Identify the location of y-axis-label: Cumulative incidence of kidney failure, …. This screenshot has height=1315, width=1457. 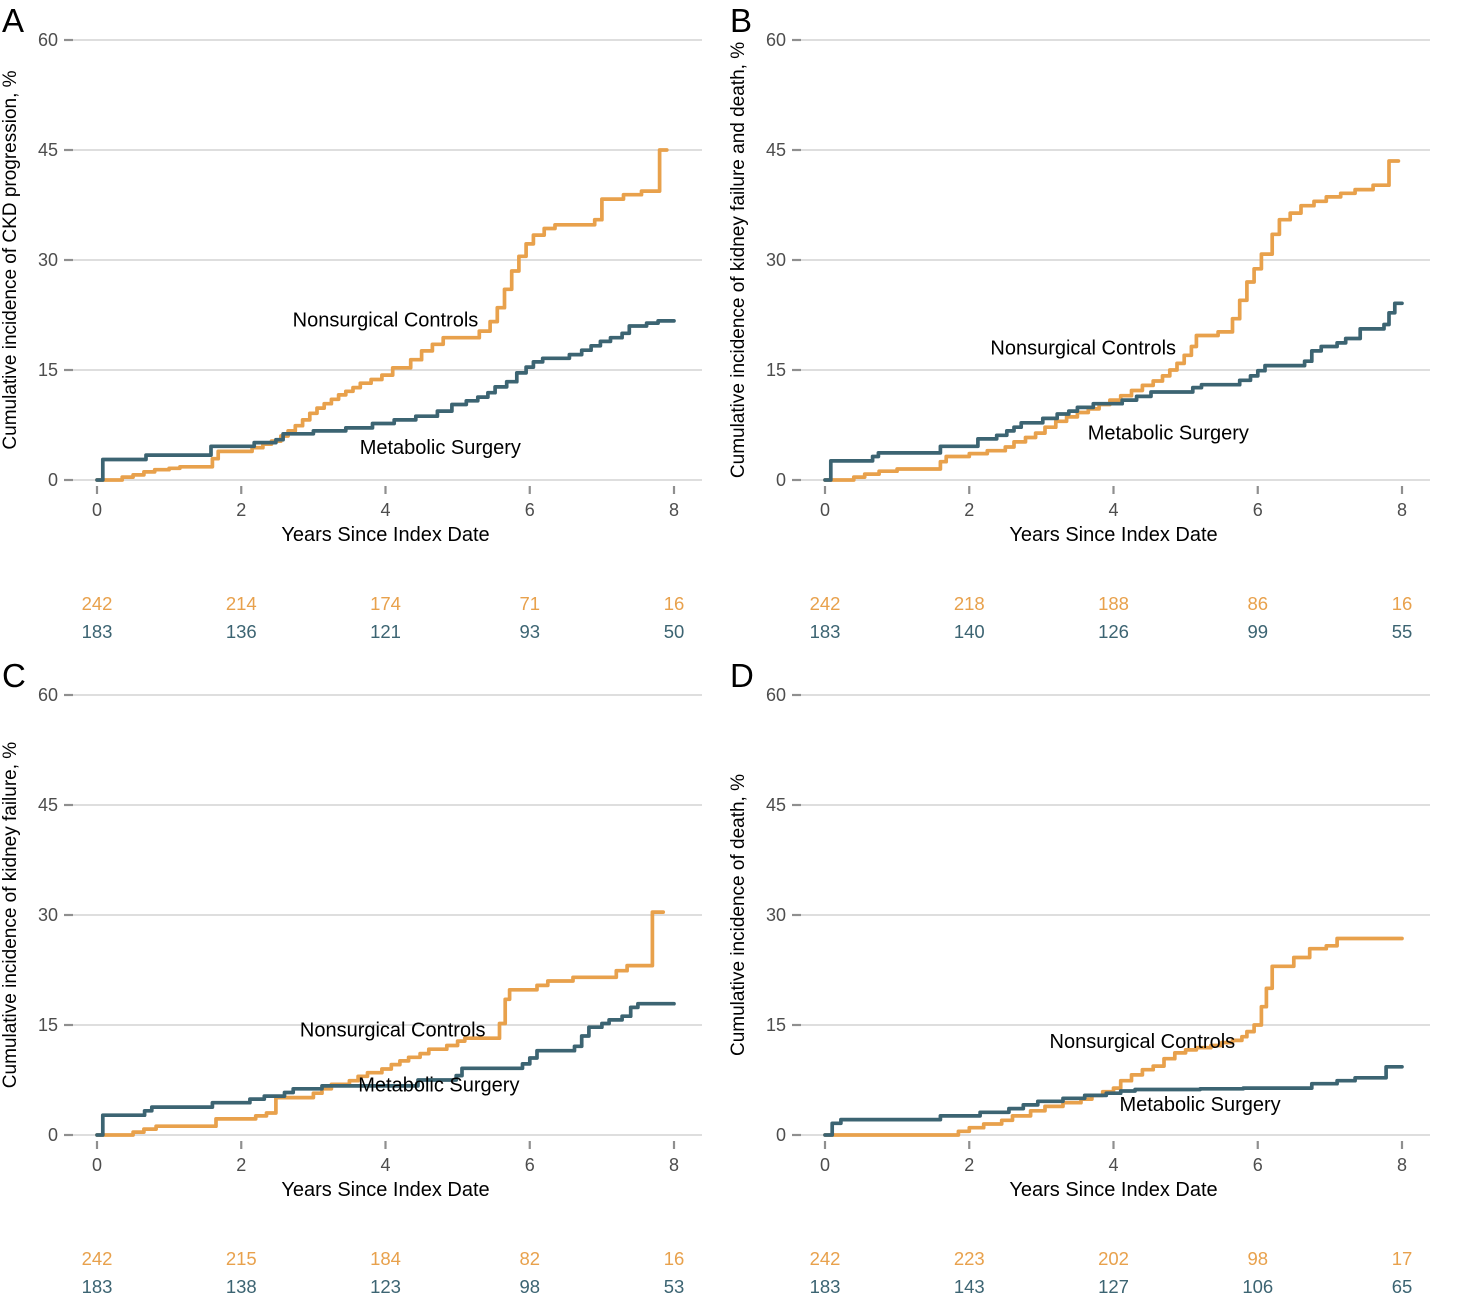
(10, 915).